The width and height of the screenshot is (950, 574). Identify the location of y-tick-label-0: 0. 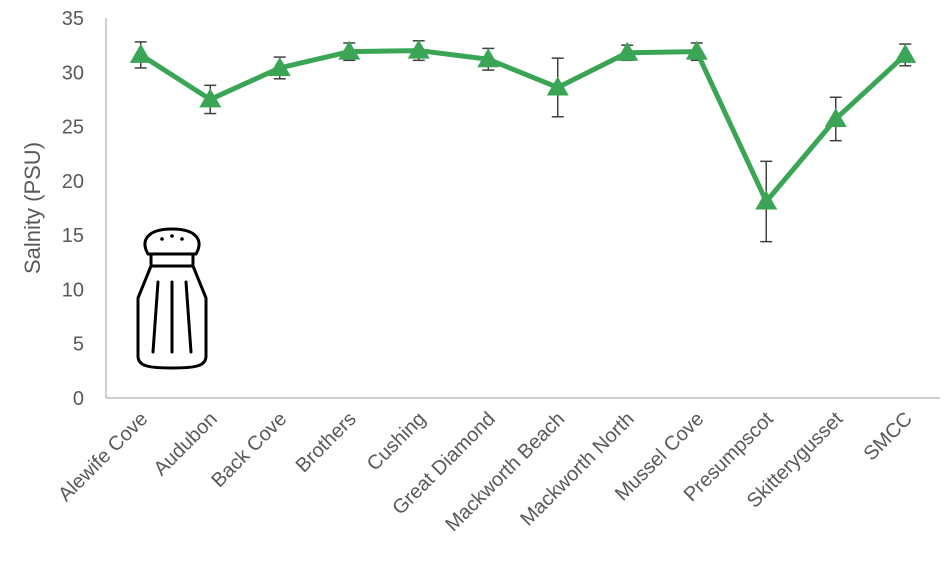
(78, 399).